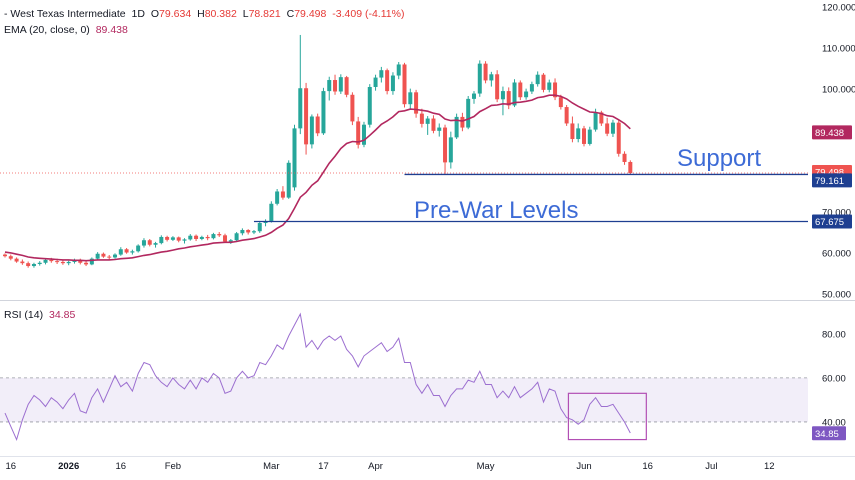 Image resolution: width=855 pixels, height=480 pixels. What do you see at coordinates (836, 294) in the screenshot?
I see `price-tick-label: 50.000` at bounding box center [836, 294].